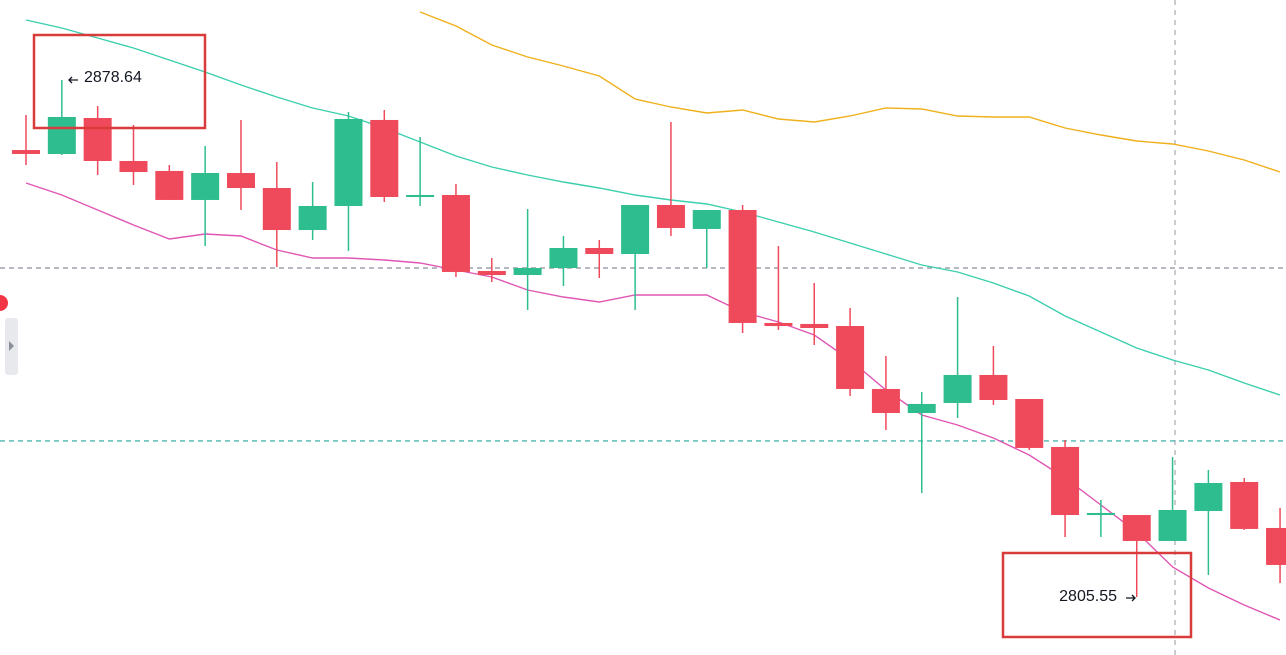  Describe the element at coordinates (1088, 596) in the screenshot. I see `low-label: 2805.55` at that location.